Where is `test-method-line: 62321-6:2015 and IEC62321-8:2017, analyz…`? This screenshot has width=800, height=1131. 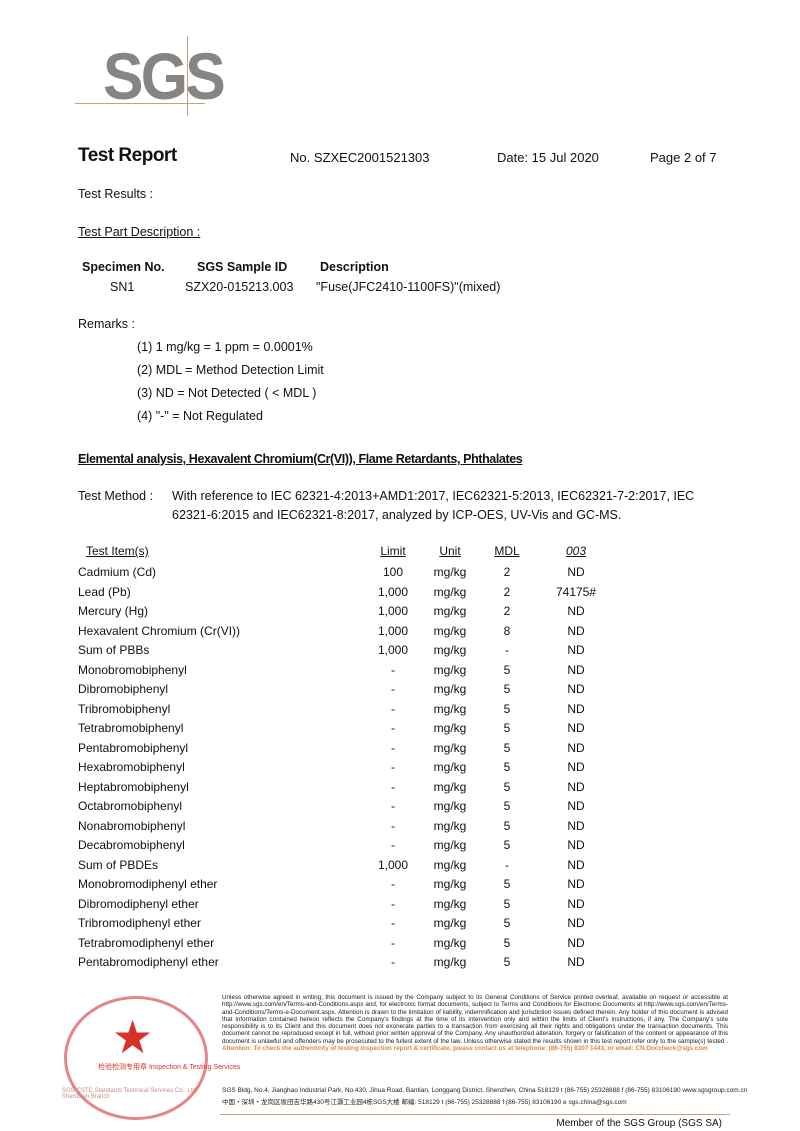
test-method-line: 62321-6:2015 and IEC62321-8:2017, analyz… is located at coordinates (397, 515).